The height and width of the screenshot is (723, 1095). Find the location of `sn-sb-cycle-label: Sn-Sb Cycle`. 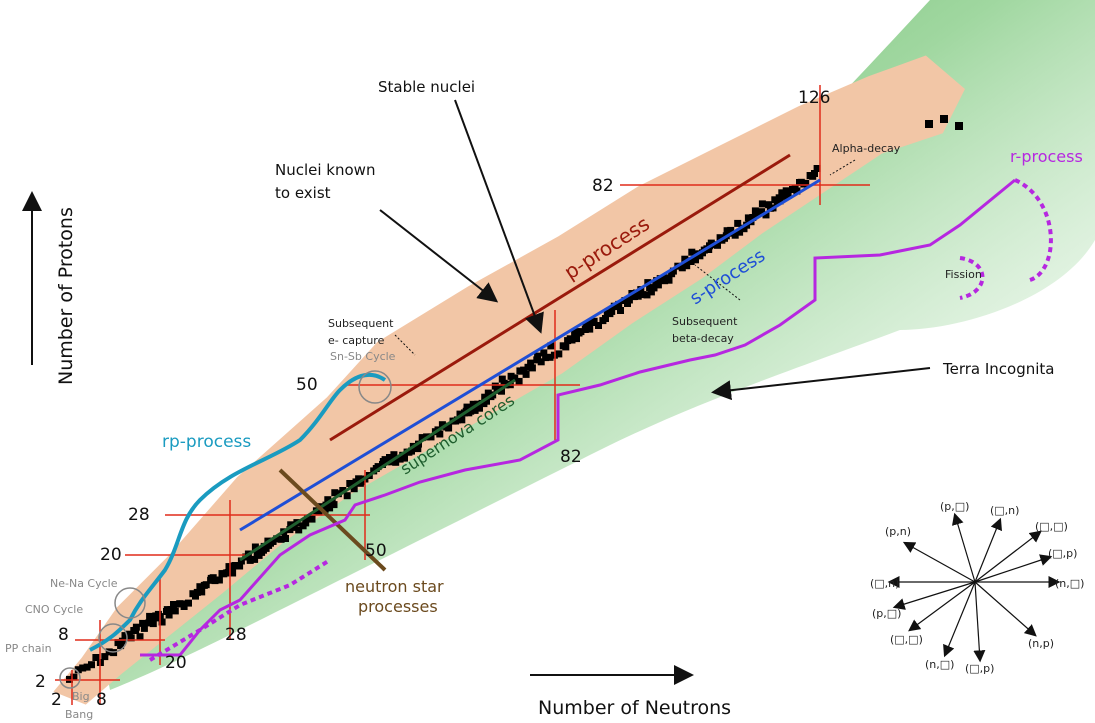

sn-sb-cycle-label: Sn-Sb Cycle is located at coordinates (363, 356).